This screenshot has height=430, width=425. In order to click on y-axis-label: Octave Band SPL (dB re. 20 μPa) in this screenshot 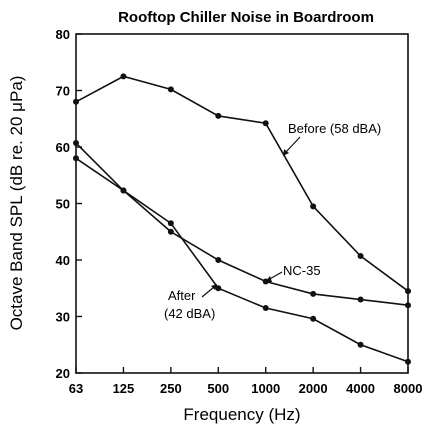, I will do `click(16, 203)`.